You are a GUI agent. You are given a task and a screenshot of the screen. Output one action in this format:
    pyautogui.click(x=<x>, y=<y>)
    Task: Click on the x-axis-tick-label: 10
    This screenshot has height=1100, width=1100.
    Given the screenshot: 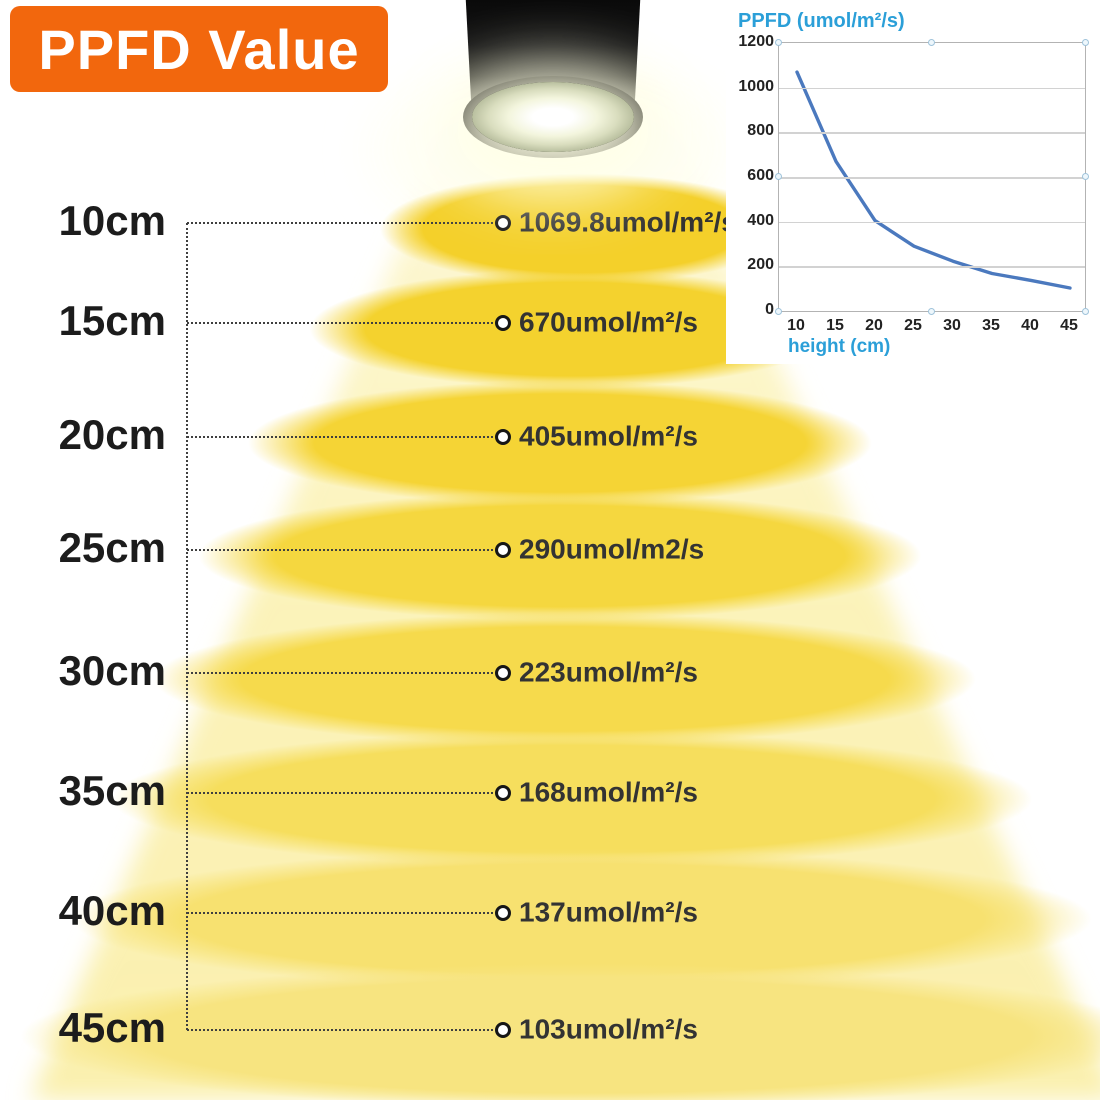 What is the action you would take?
    pyautogui.click(x=796, y=325)
    